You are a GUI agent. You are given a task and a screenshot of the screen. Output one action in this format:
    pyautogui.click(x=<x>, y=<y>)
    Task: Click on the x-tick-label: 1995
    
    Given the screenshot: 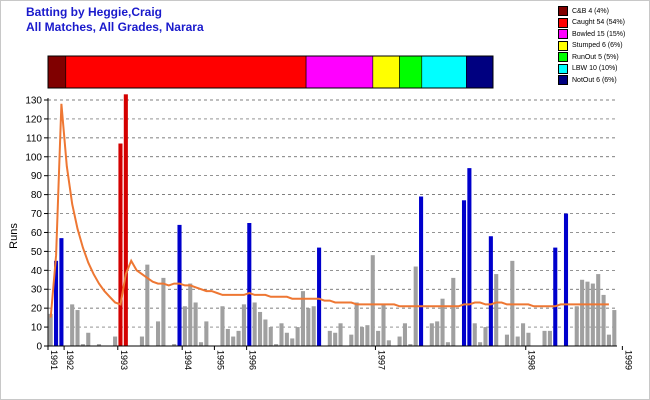 What is the action you would take?
    pyautogui.click(x=220, y=360)
    